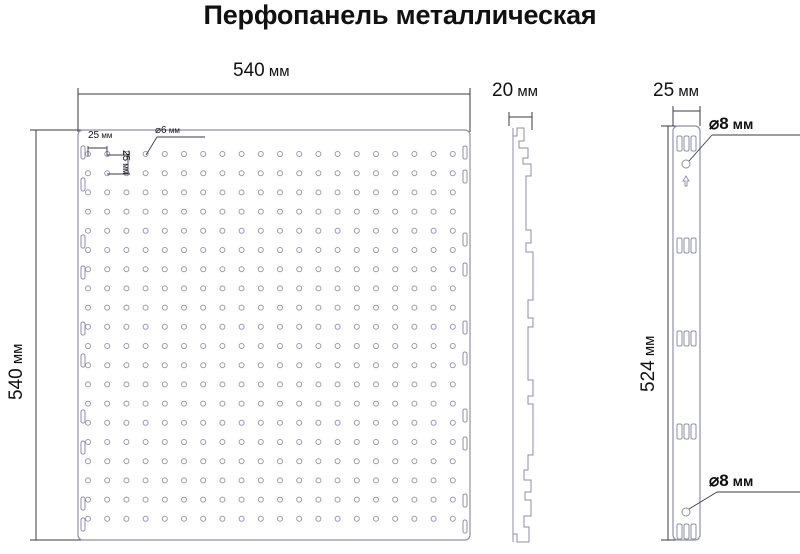 Image resolution: width=800 pixels, height=554 pixels. Describe the element at coordinates (740, 151) in the screenshot. I see `bracket-hole-top` at that location.